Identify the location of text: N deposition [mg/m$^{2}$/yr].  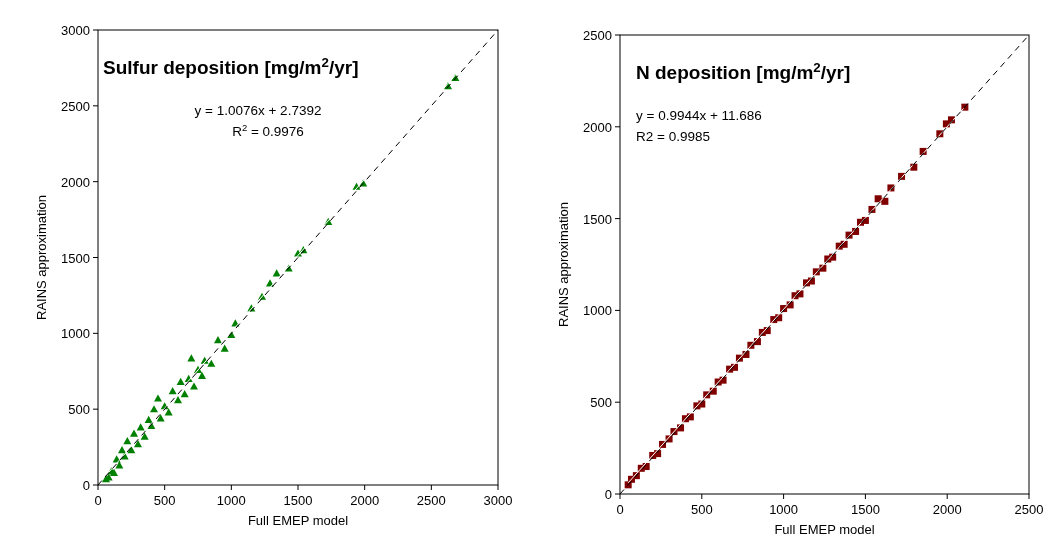
(743, 71).